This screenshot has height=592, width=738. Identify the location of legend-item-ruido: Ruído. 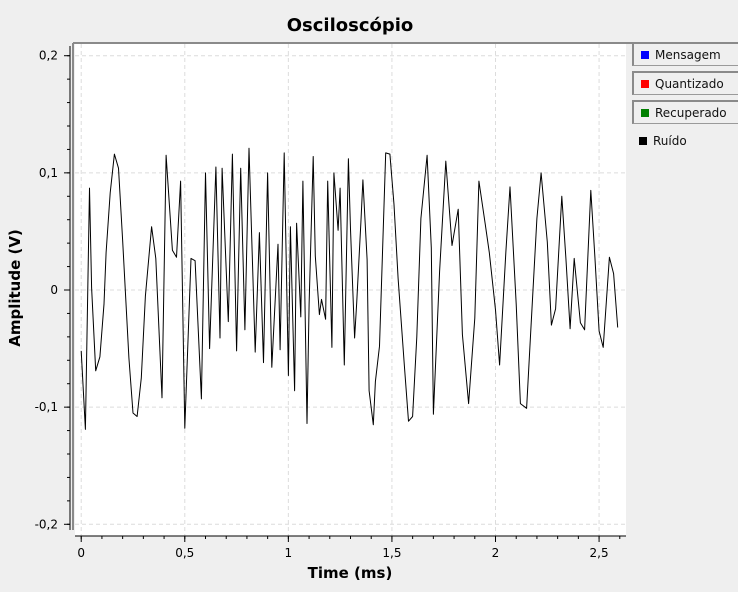
(685, 141).